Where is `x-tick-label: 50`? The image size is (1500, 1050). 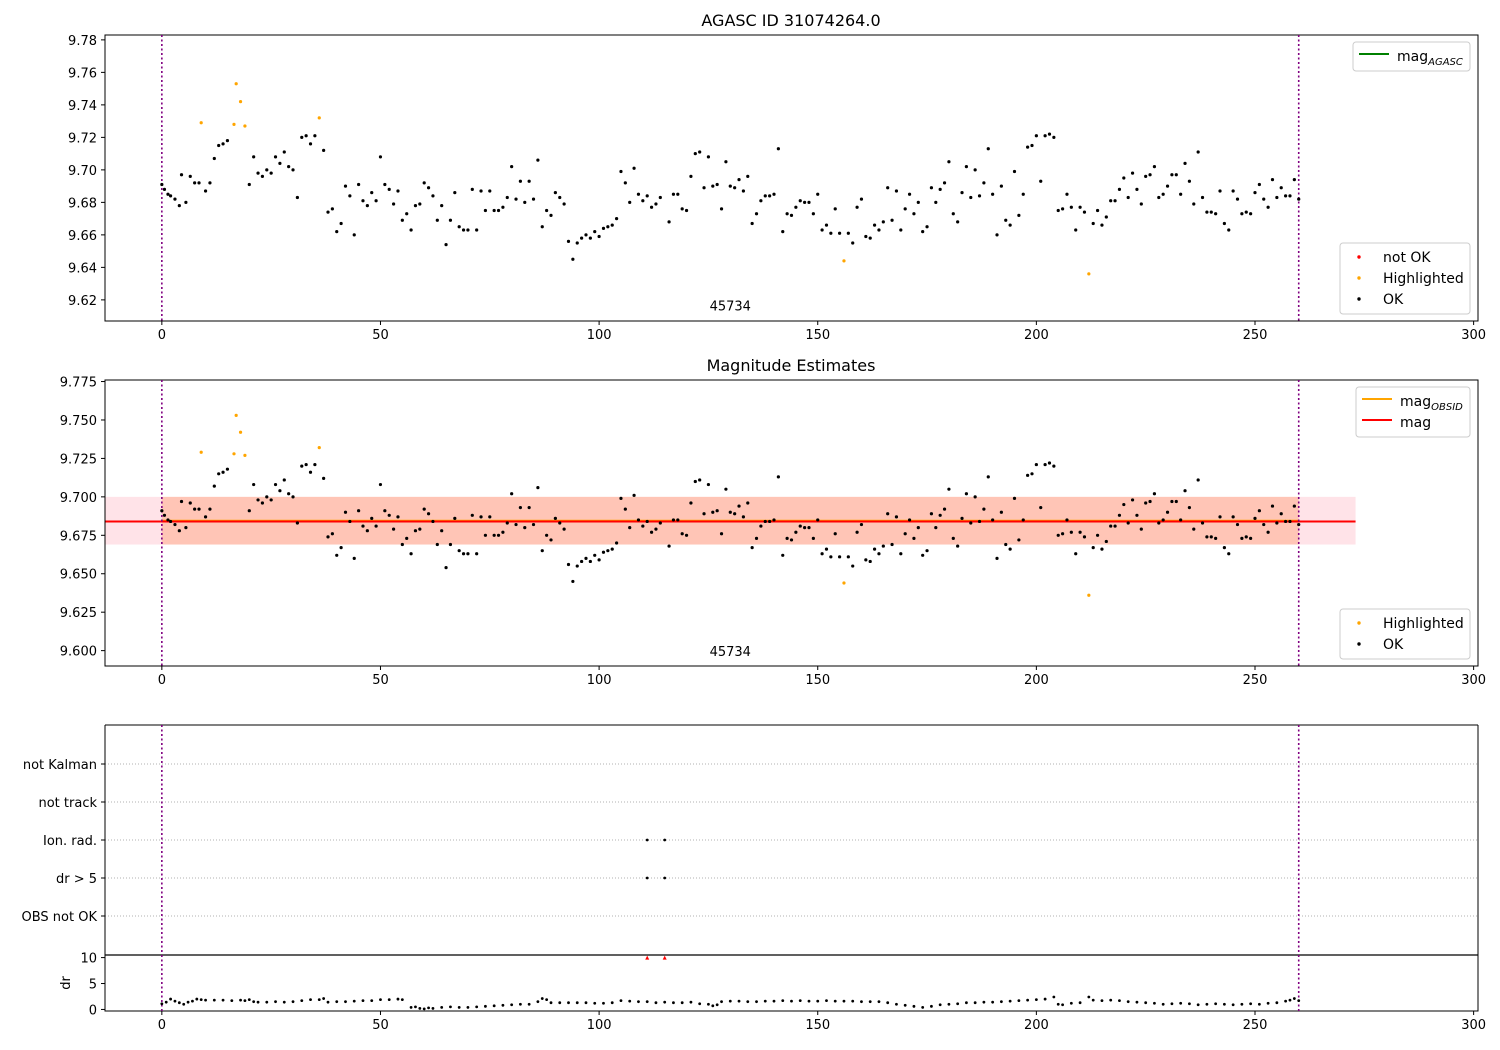 x-tick-label: 50 is located at coordinates (380, 335).